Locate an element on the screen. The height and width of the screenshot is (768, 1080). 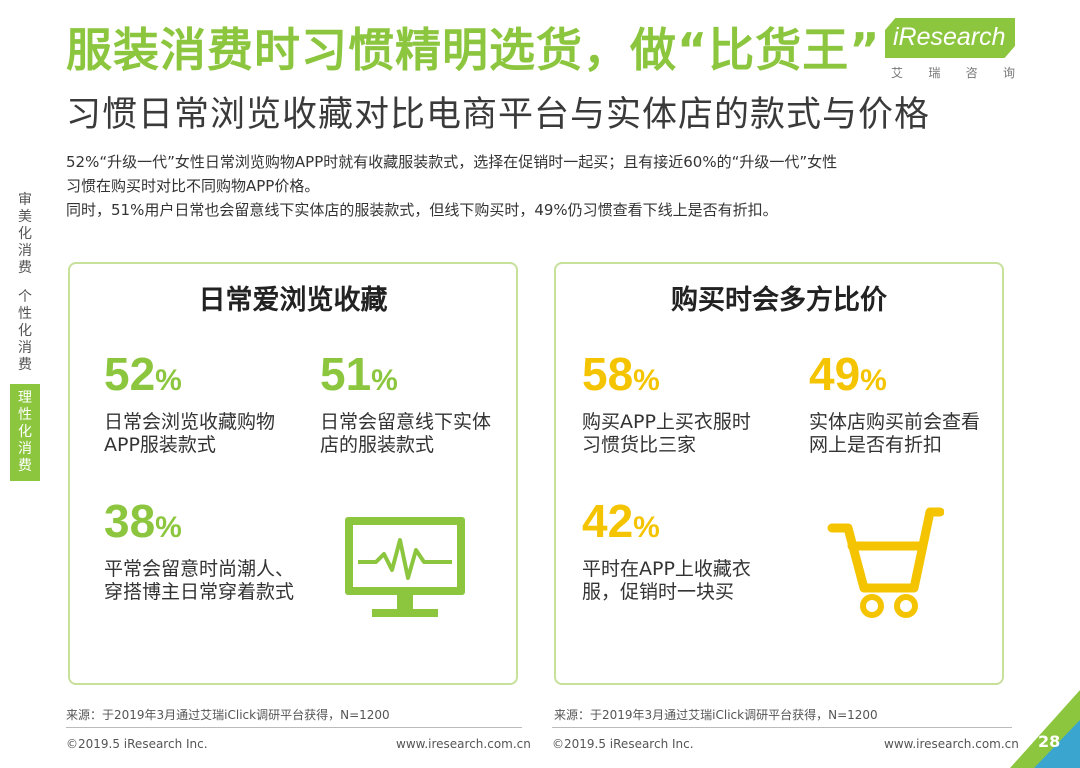
card-title: 购买时会多方比价 is located at coordinates (779, 300).